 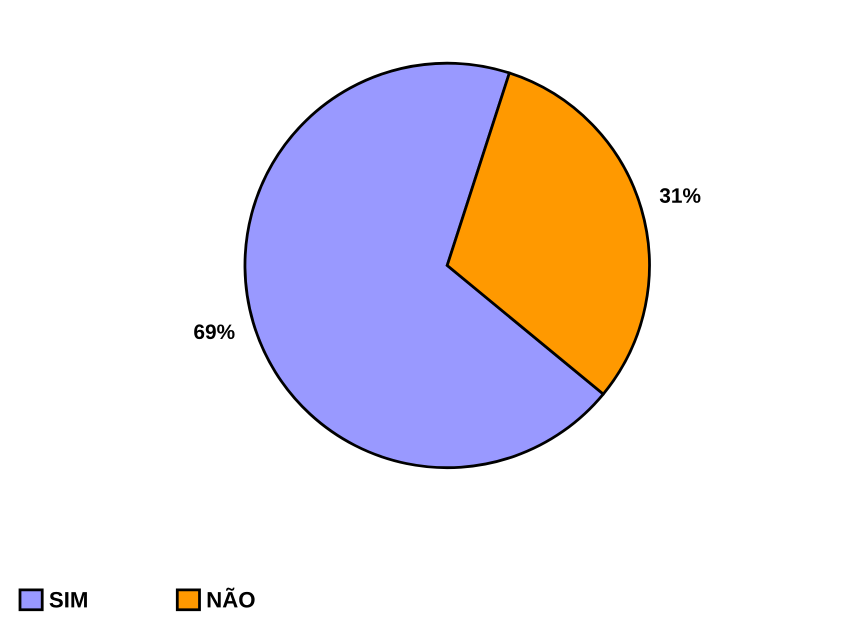 What do you see at coordinates (68, 600) in the screenshot?
I see `legend-label: SIM` at bounding box center [68, 600].